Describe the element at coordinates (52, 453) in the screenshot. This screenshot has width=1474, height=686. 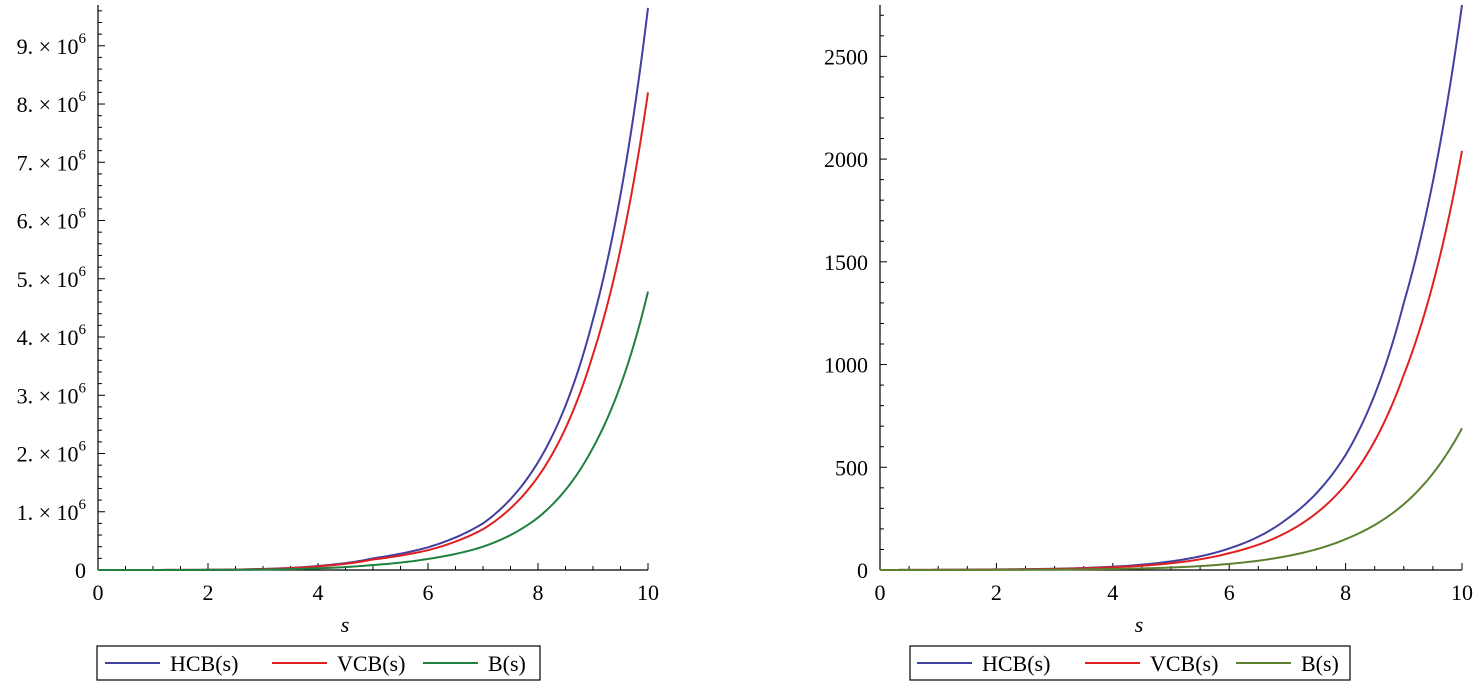
I see `y-tick-label: 2. × 106` at that location.